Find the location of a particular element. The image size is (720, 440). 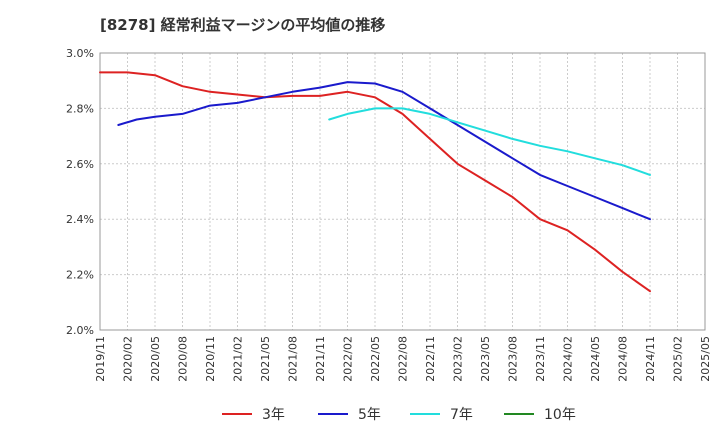

x-tick-label: 2024/11 is located at coordinates (650, 359).